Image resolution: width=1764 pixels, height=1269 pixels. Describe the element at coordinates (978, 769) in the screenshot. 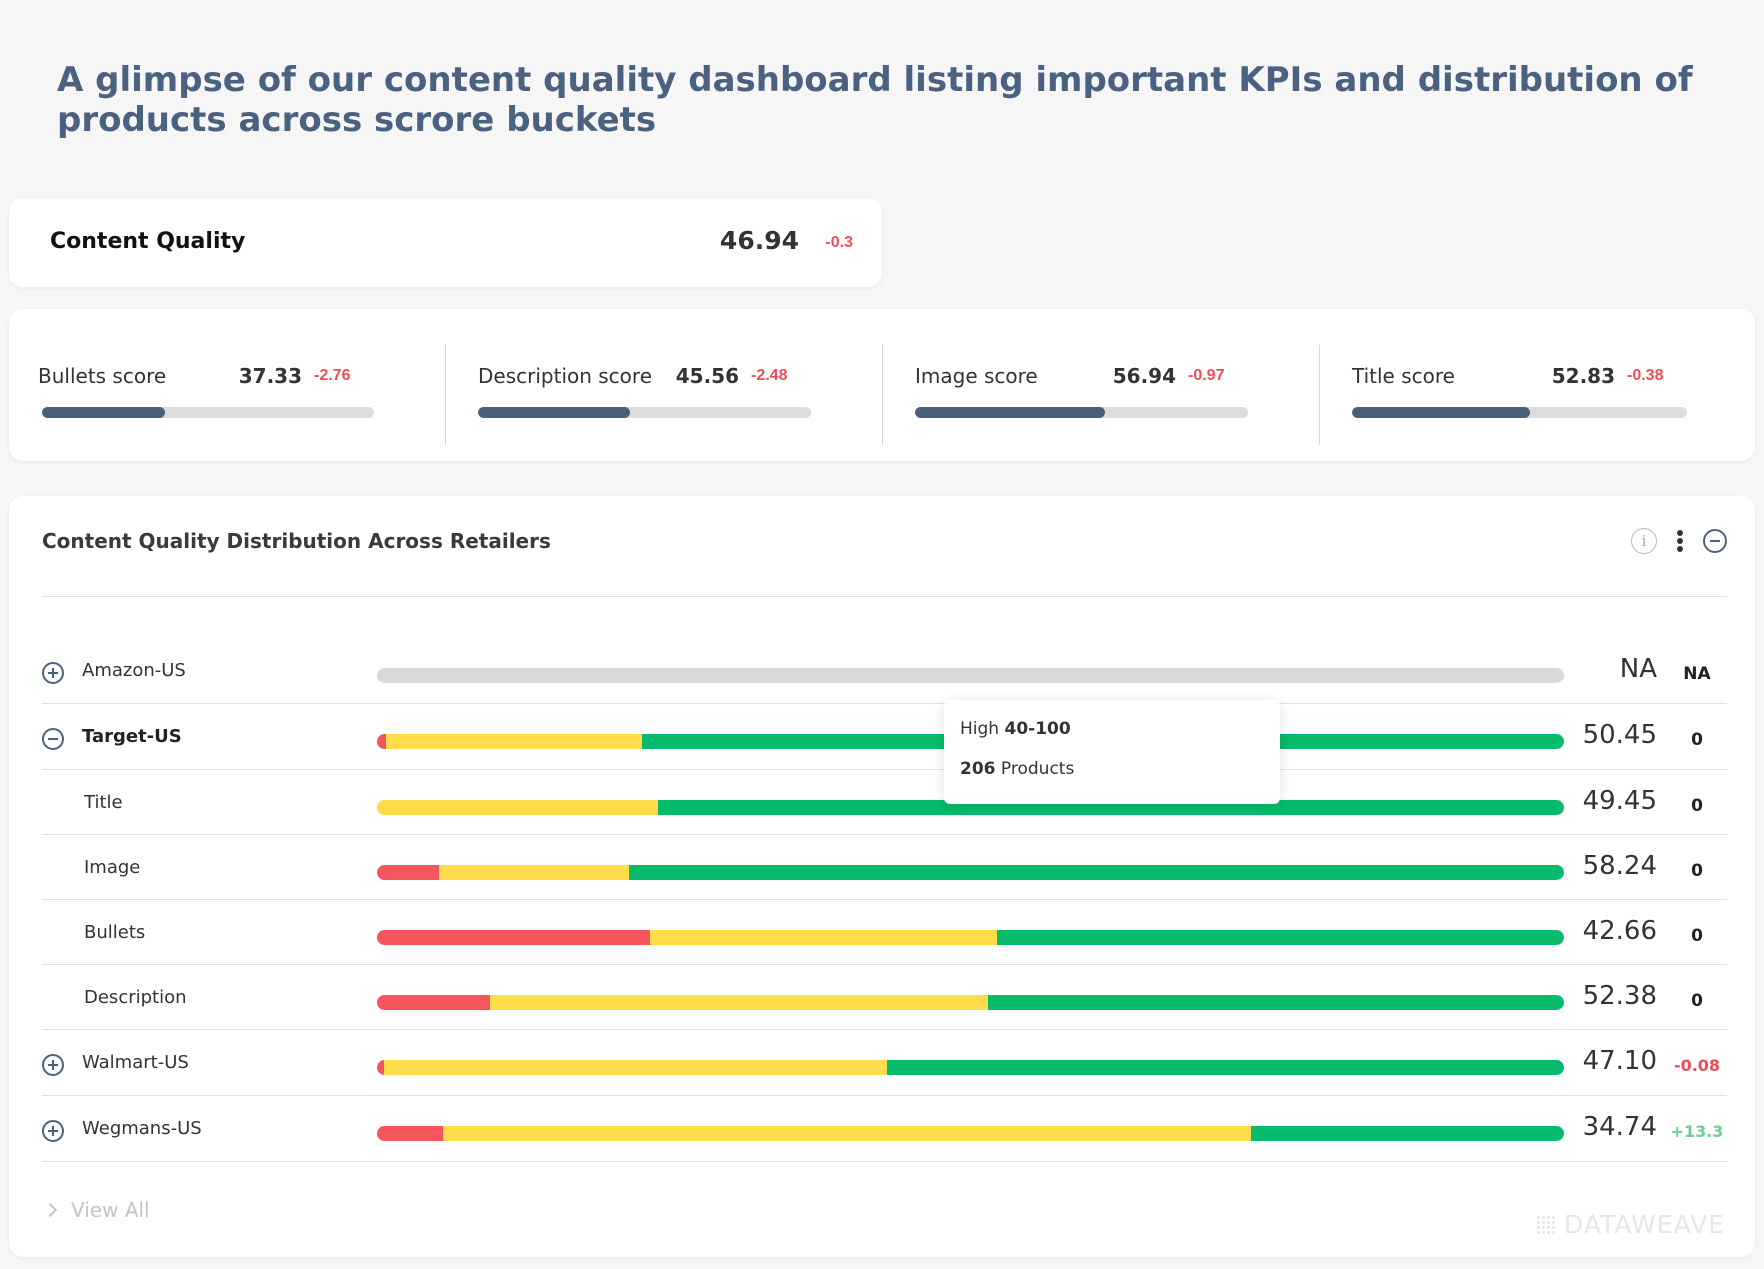

I see `tooltip-product-count: 206` at that location.